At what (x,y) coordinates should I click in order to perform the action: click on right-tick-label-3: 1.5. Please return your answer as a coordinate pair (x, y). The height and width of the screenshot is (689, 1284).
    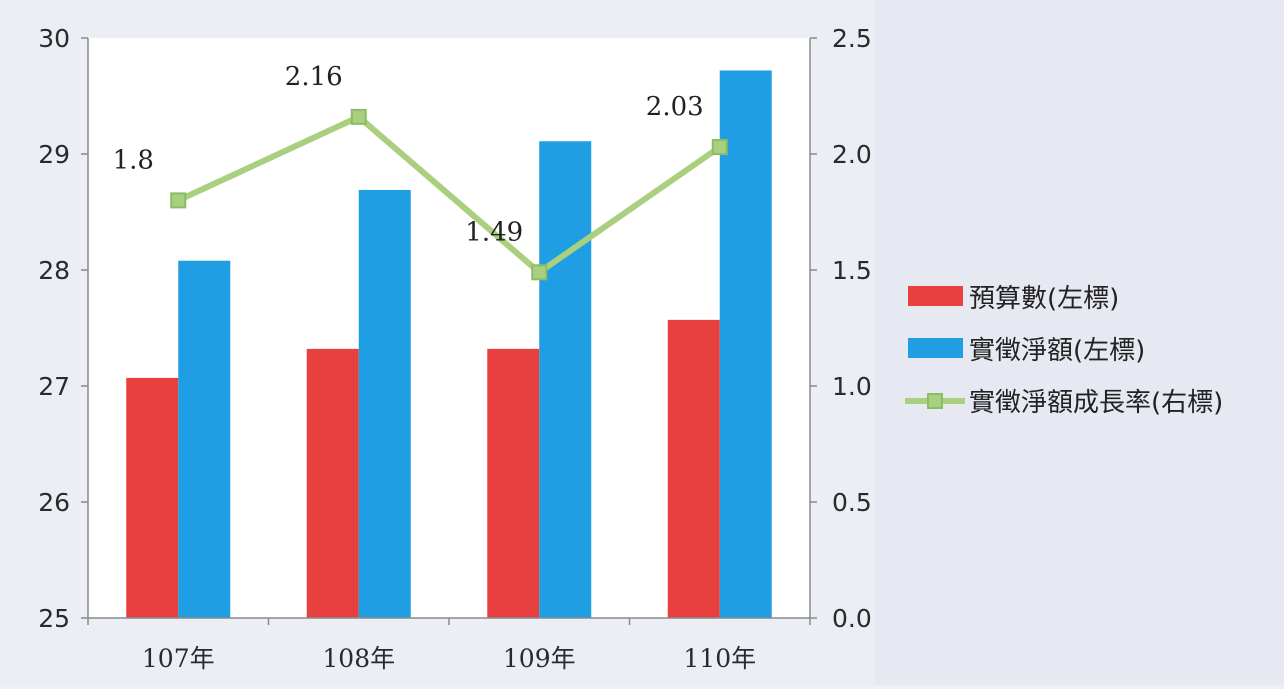
    Looking at the image, I should click on (852, 270).